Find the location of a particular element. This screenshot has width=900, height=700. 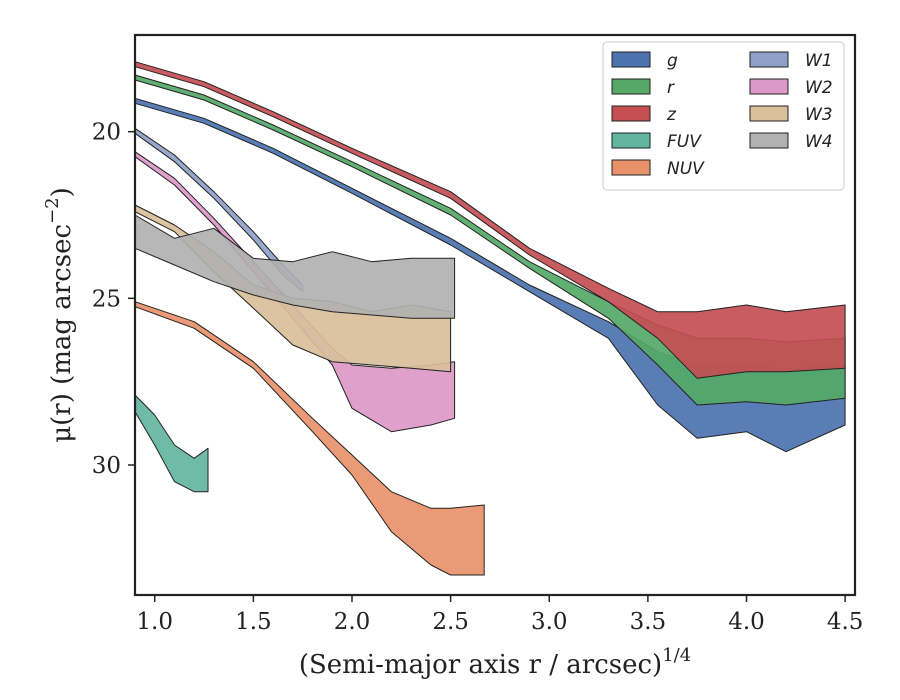

x-axis-ticks: 1.0 1.5 2.0 2.5 3.0 3.5 4.0 4.5 is located at coordinates (499, 615).